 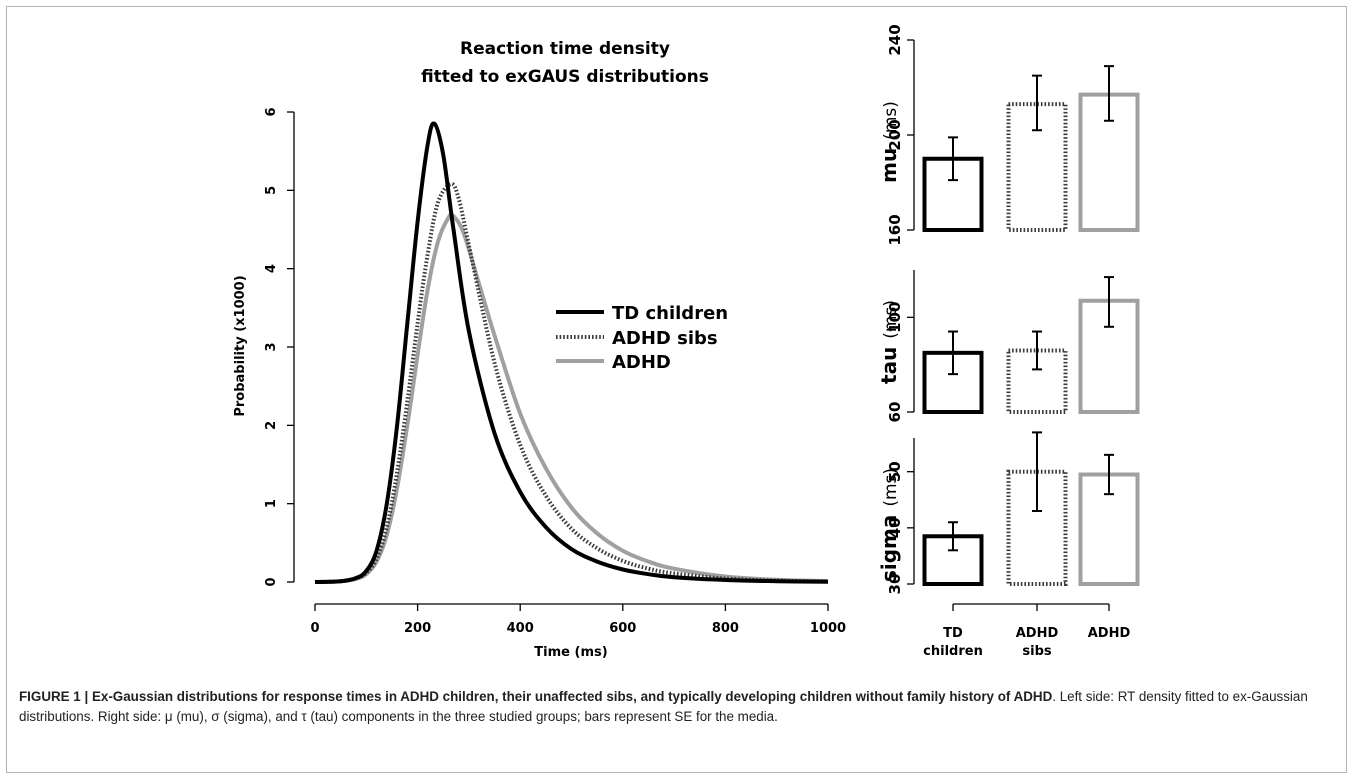 What do you see at coordinates (240, 345) in the screenshot?
I see `density-y-label: Probability (x1000)` at bounding box center [240, 345].